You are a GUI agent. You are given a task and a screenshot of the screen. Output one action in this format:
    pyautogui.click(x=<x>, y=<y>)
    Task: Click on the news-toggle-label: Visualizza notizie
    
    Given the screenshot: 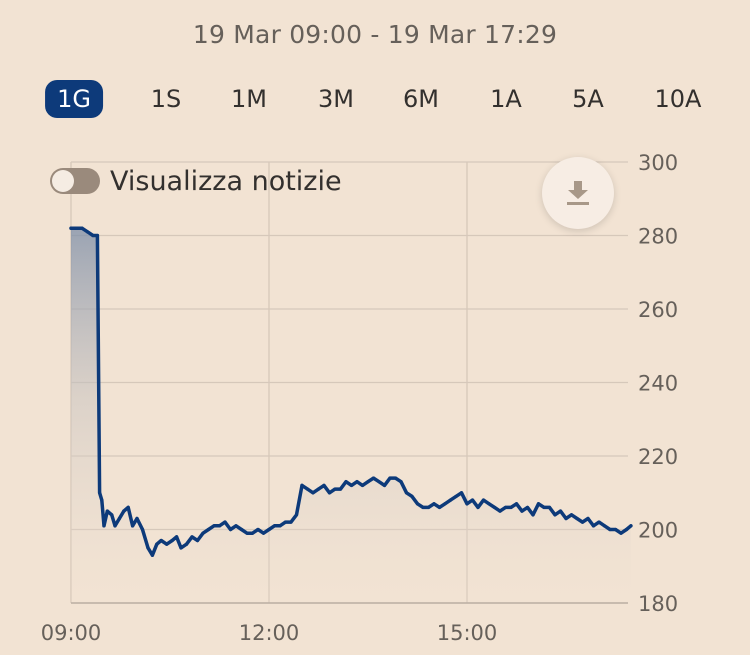 What is the action you would take?
    pyautogui.click(x=226, y=181)
    